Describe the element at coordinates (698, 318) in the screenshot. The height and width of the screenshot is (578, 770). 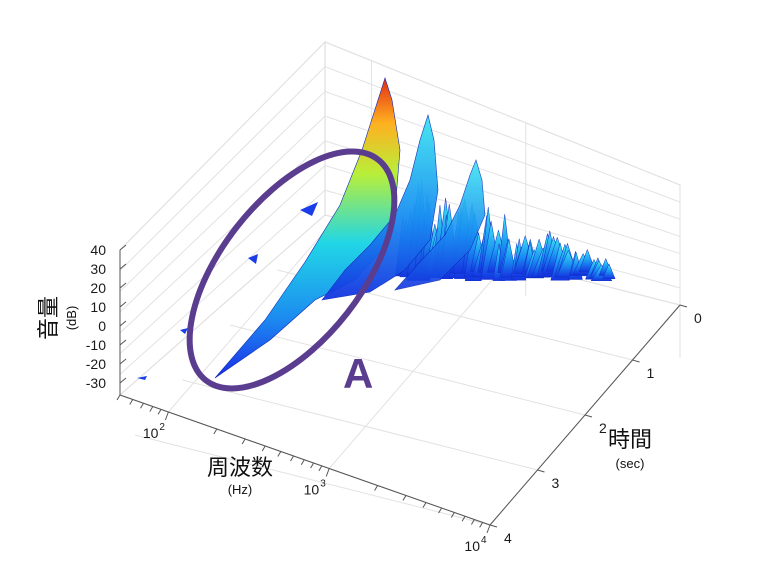
I see `y-tick-label: 0` at that location.